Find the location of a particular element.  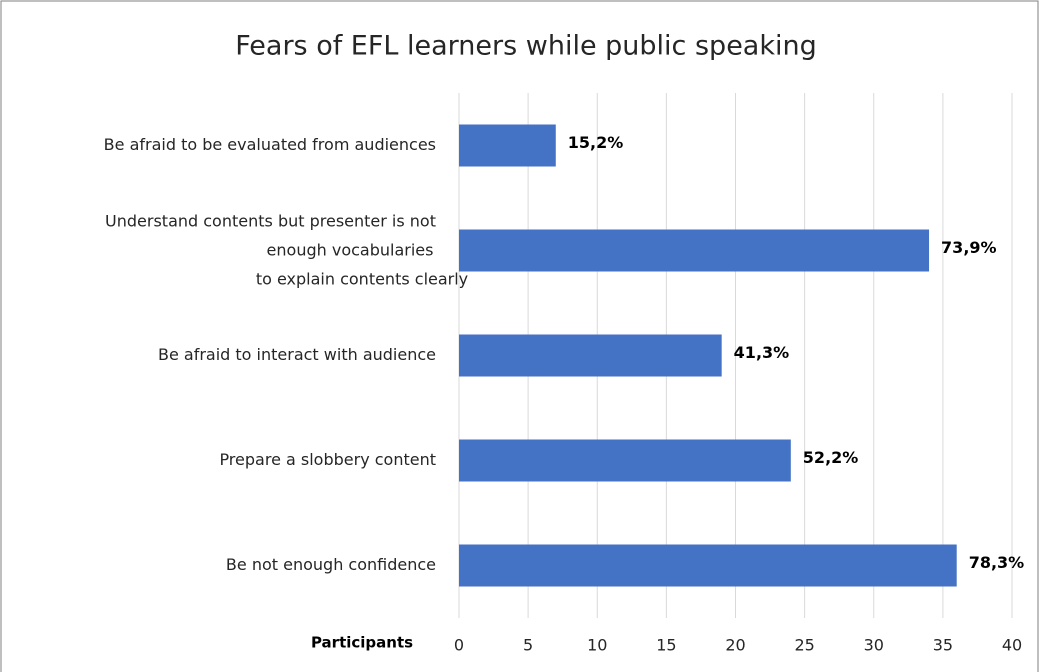

x-tick-label: 15 is located at coordinates (666, 645).